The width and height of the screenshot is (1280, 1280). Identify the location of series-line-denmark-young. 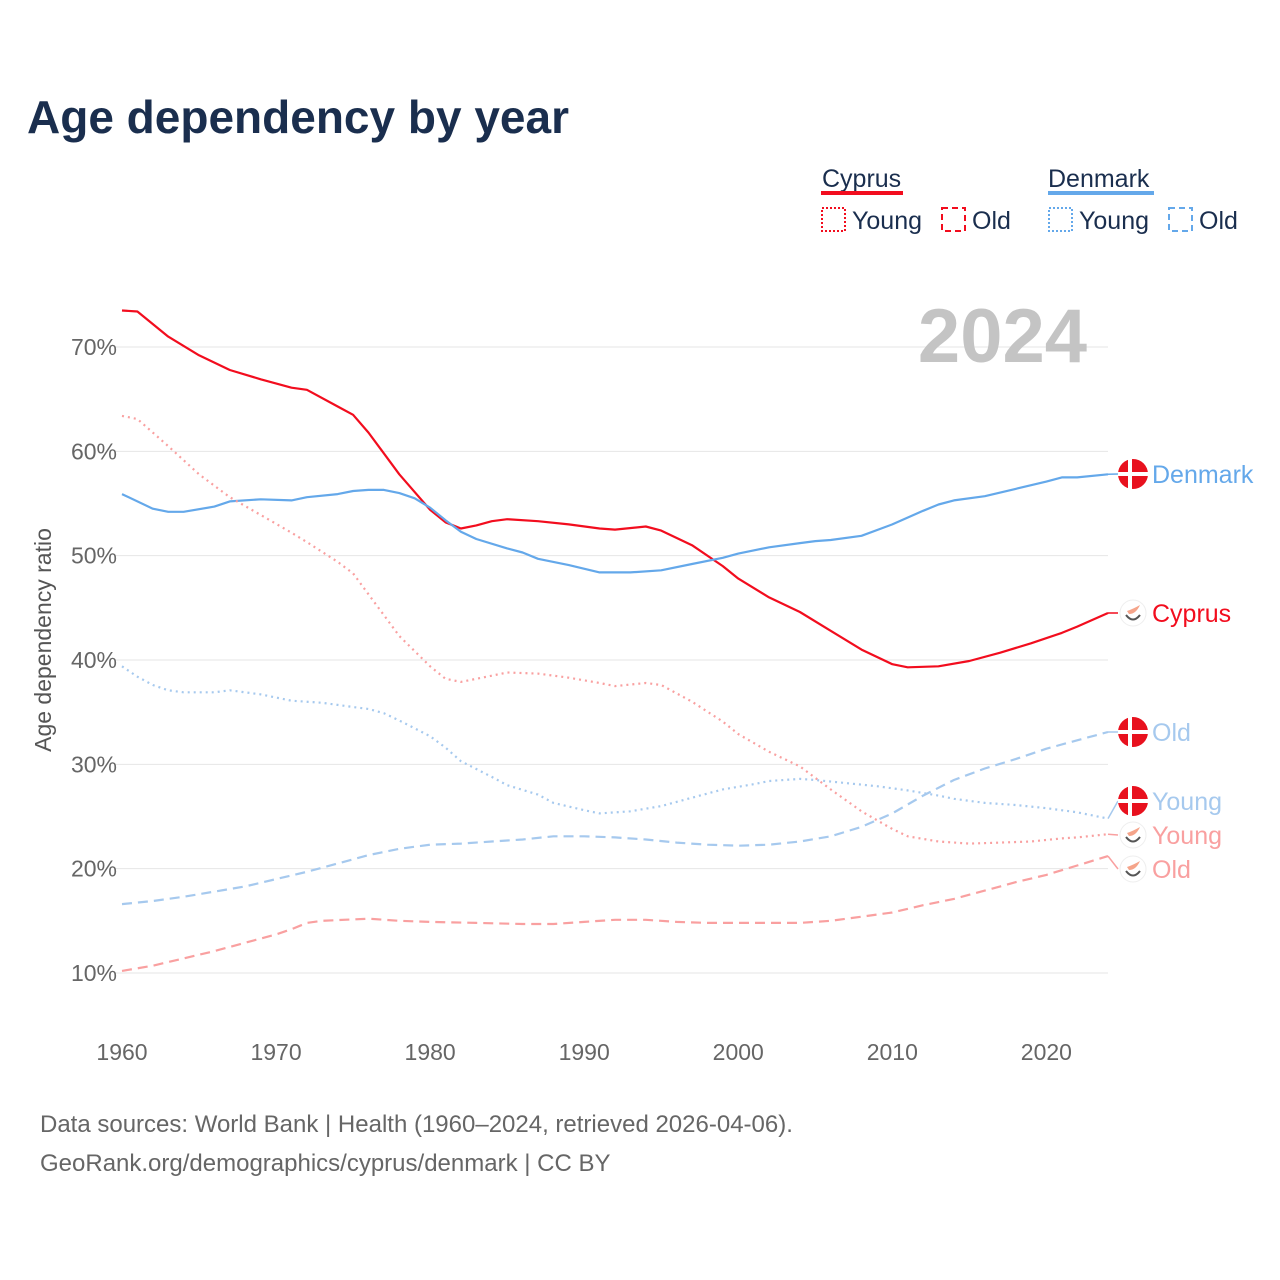
(615, 742).